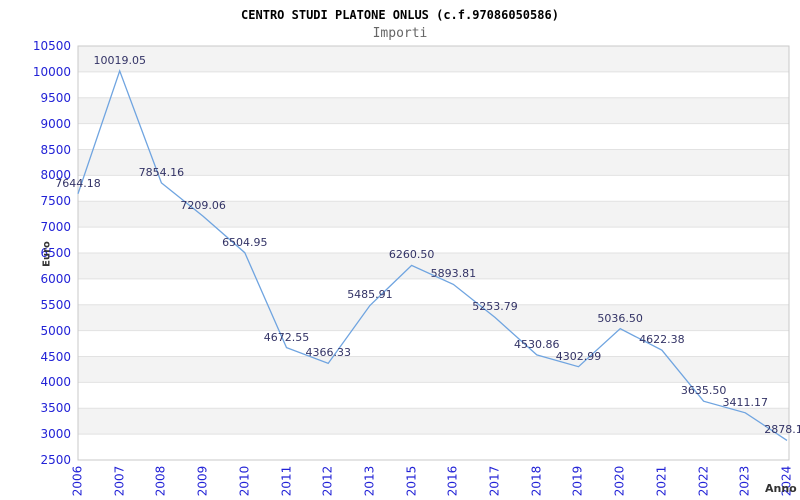 This screenshot has height=500, width=800. Describe the element at coordinates (494, 481) in the screenshot. I see `x-tick-label: 2017` at that location.